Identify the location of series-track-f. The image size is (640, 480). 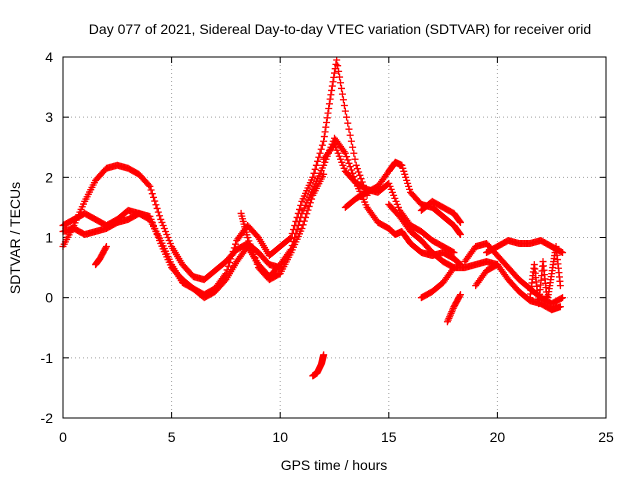
(402, 198).